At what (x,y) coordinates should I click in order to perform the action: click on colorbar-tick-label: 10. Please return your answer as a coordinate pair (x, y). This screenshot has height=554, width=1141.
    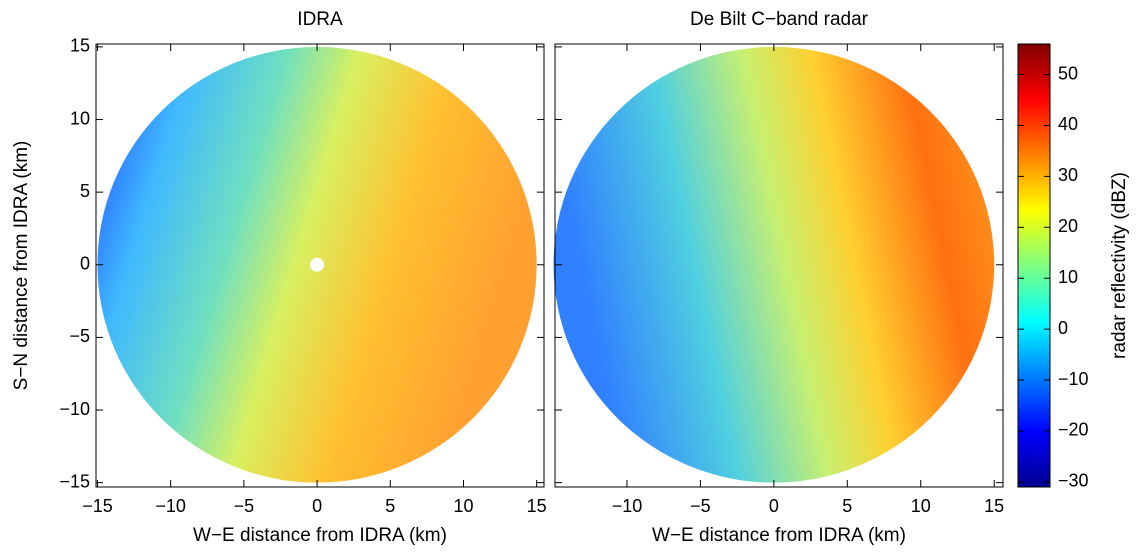
    Looking at the image, I should click on (1068, 277).